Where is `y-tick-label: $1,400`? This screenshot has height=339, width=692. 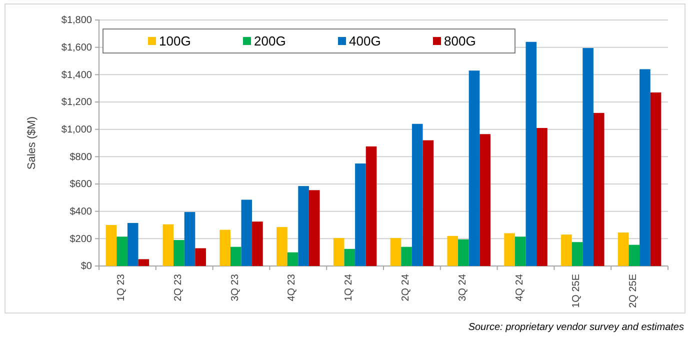 y-tick-label: $1,400 is located at coordinates (76, 75).